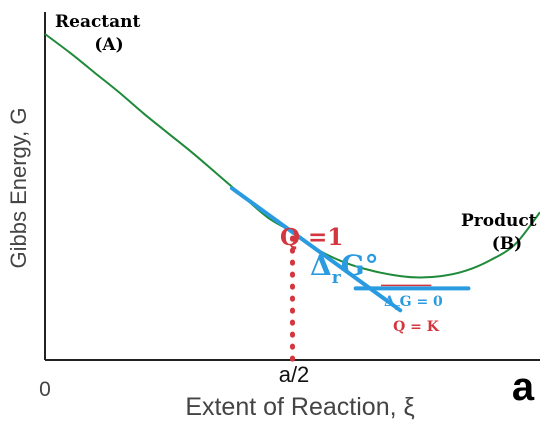  Describe the element at coordinates (416, 327) in the screenshot. I see `q-equals-k-label: Q = K` at that location.